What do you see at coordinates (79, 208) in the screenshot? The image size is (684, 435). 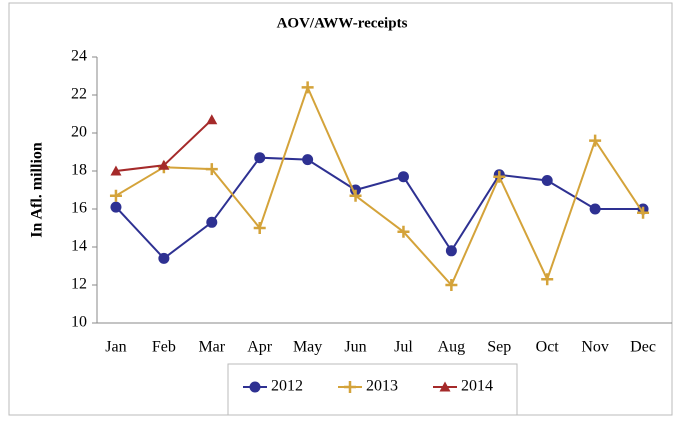 I see `y-tick-label: 16` at bounding box center [79, 208].